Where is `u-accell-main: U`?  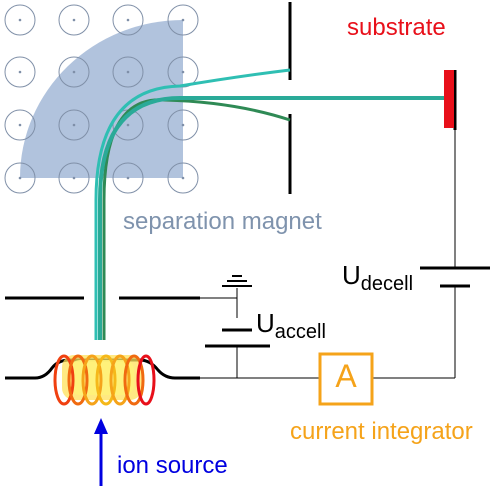 u-accell-main: U is located at coordinates (265, 323).